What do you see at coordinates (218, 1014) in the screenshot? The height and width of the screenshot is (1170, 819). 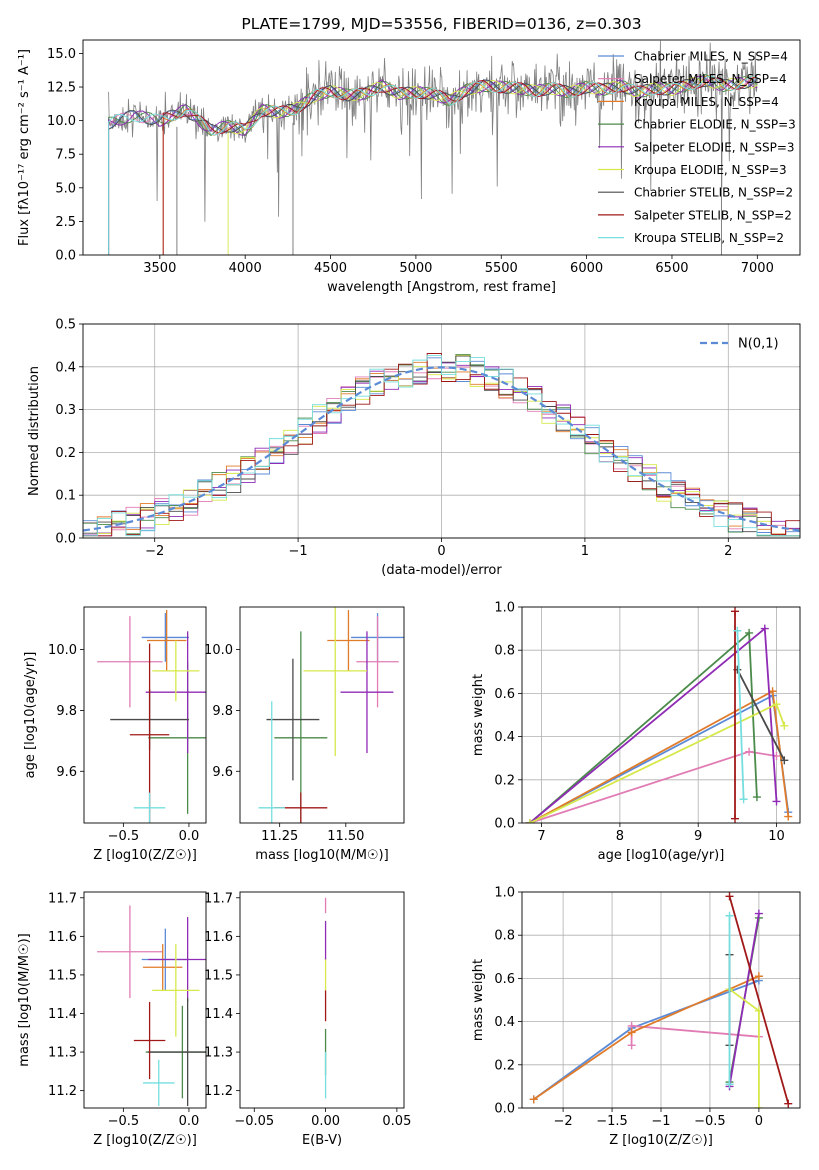 I see `y-tick-label: 11.4` at bounding box center [218, 1014].